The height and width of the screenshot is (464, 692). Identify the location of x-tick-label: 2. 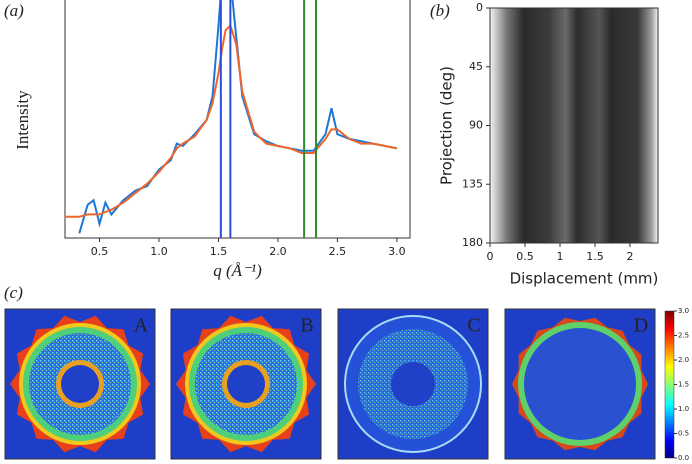
(630, 256).